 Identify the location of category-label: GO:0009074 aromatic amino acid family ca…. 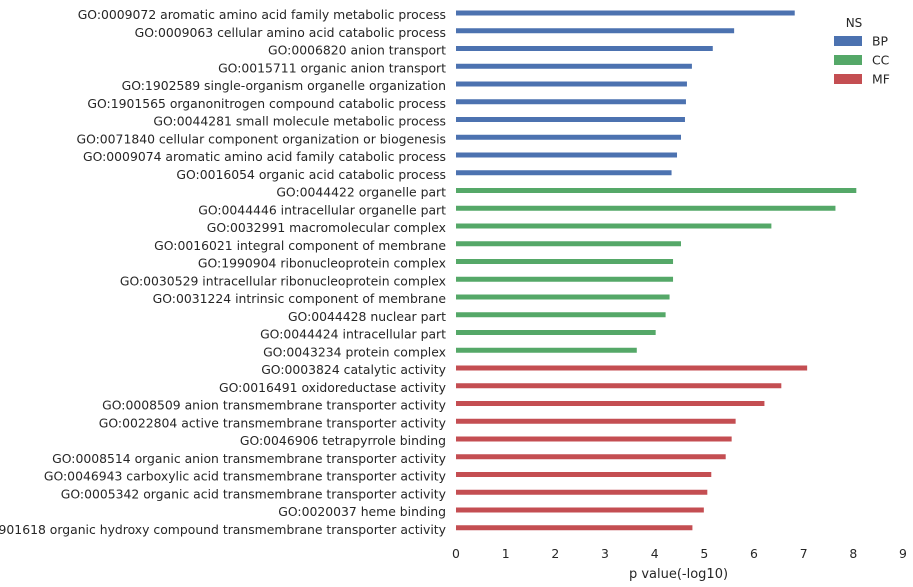
(264, 156).